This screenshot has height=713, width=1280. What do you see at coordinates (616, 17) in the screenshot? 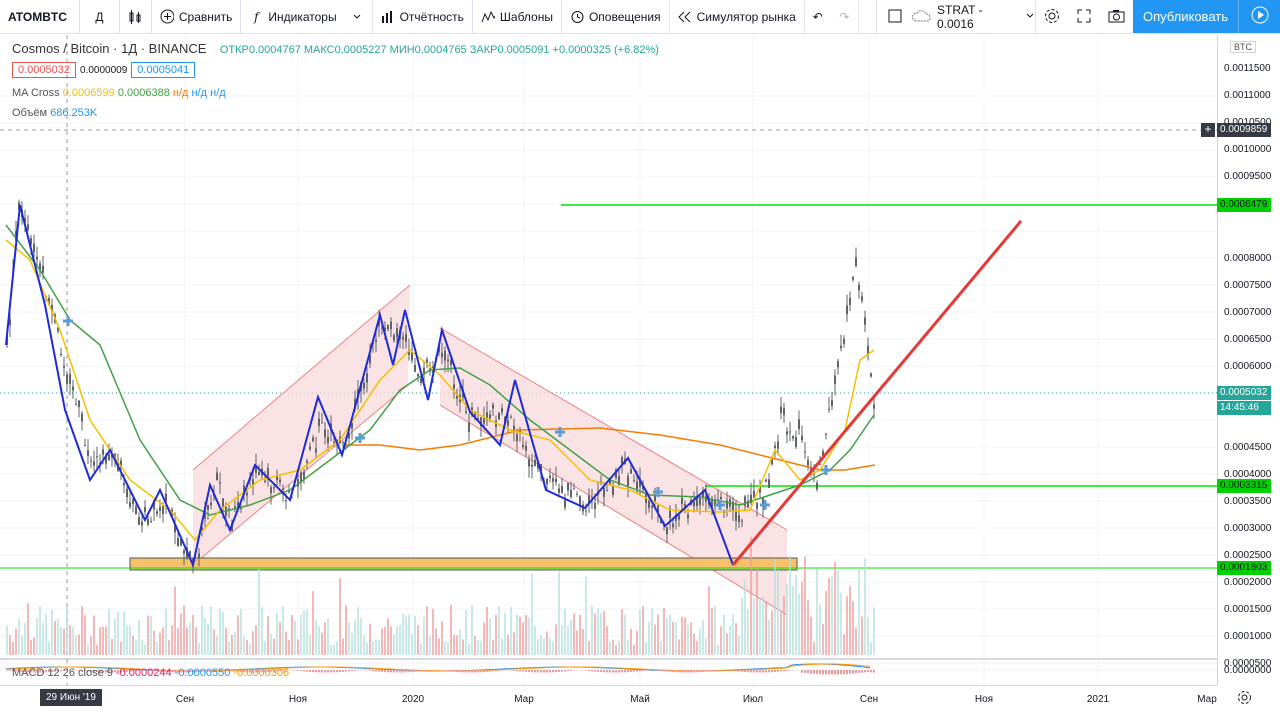
I see `alerts-button: Оповещения` at bounding box center [616, 17].